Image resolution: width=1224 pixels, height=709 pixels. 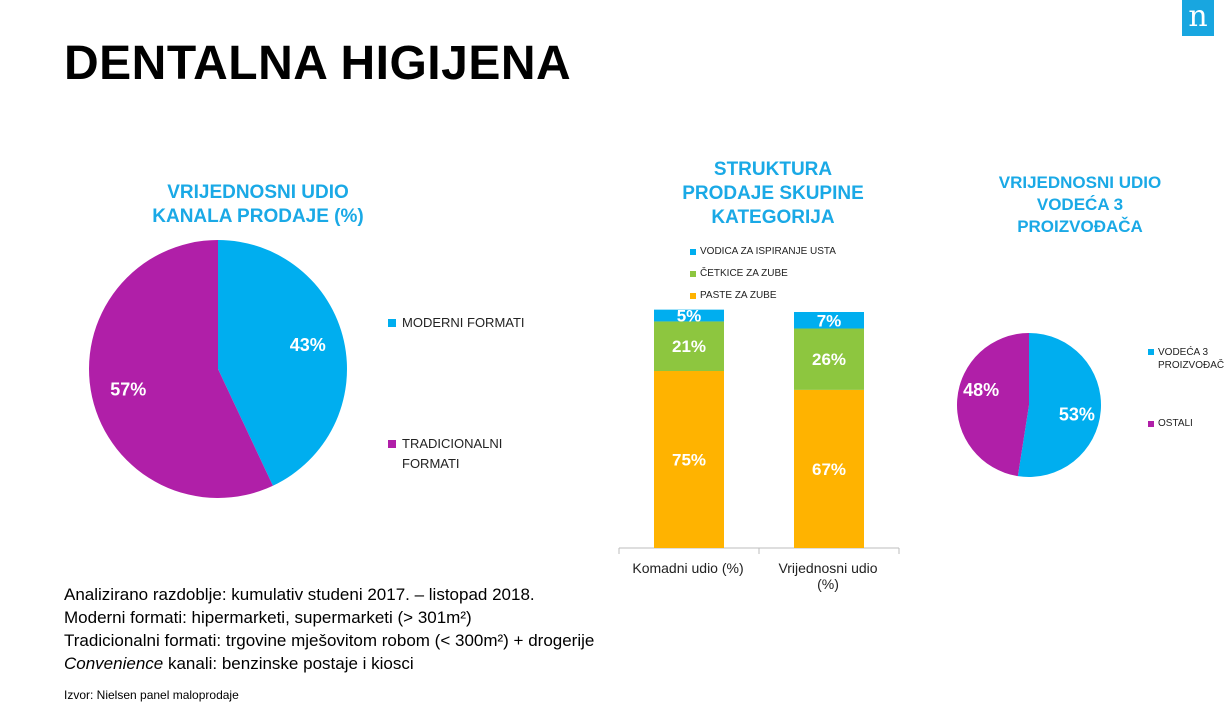 I want to click on legend-label: MODERNI FORMATI, so click(x=463, y=322).